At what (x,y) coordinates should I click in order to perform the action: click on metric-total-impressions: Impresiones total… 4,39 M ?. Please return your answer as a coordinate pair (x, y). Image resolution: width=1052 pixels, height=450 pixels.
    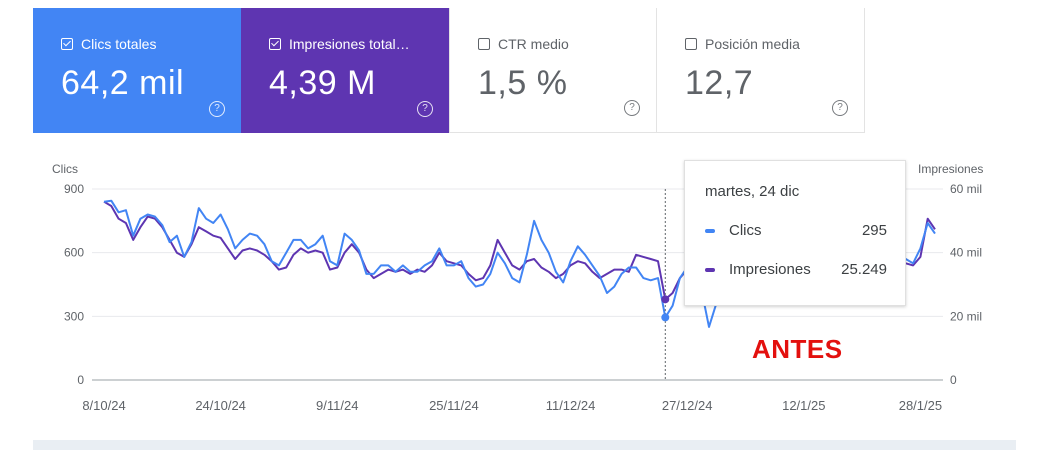
    Looking at the image, I should click on (345, 70).